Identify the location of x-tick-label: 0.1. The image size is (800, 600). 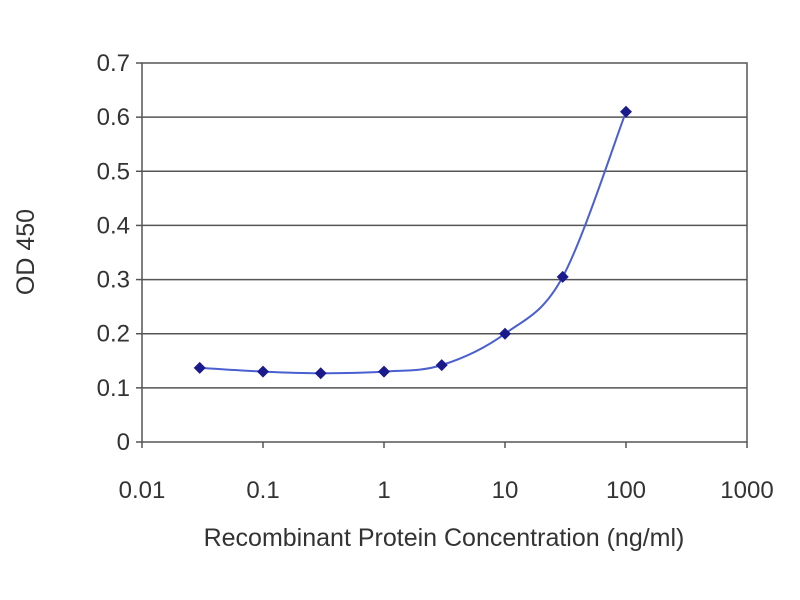
(262, 490).